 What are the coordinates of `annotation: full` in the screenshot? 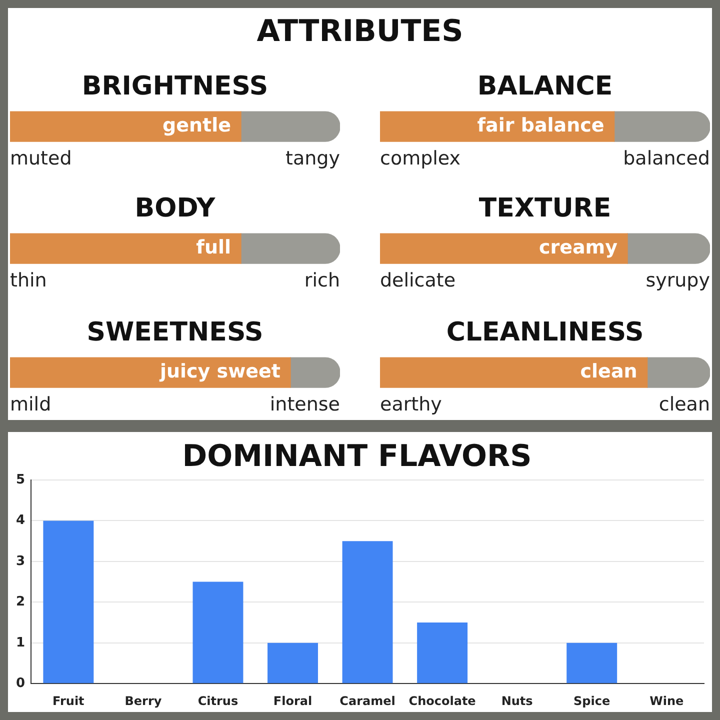 It's located at (213, 247).